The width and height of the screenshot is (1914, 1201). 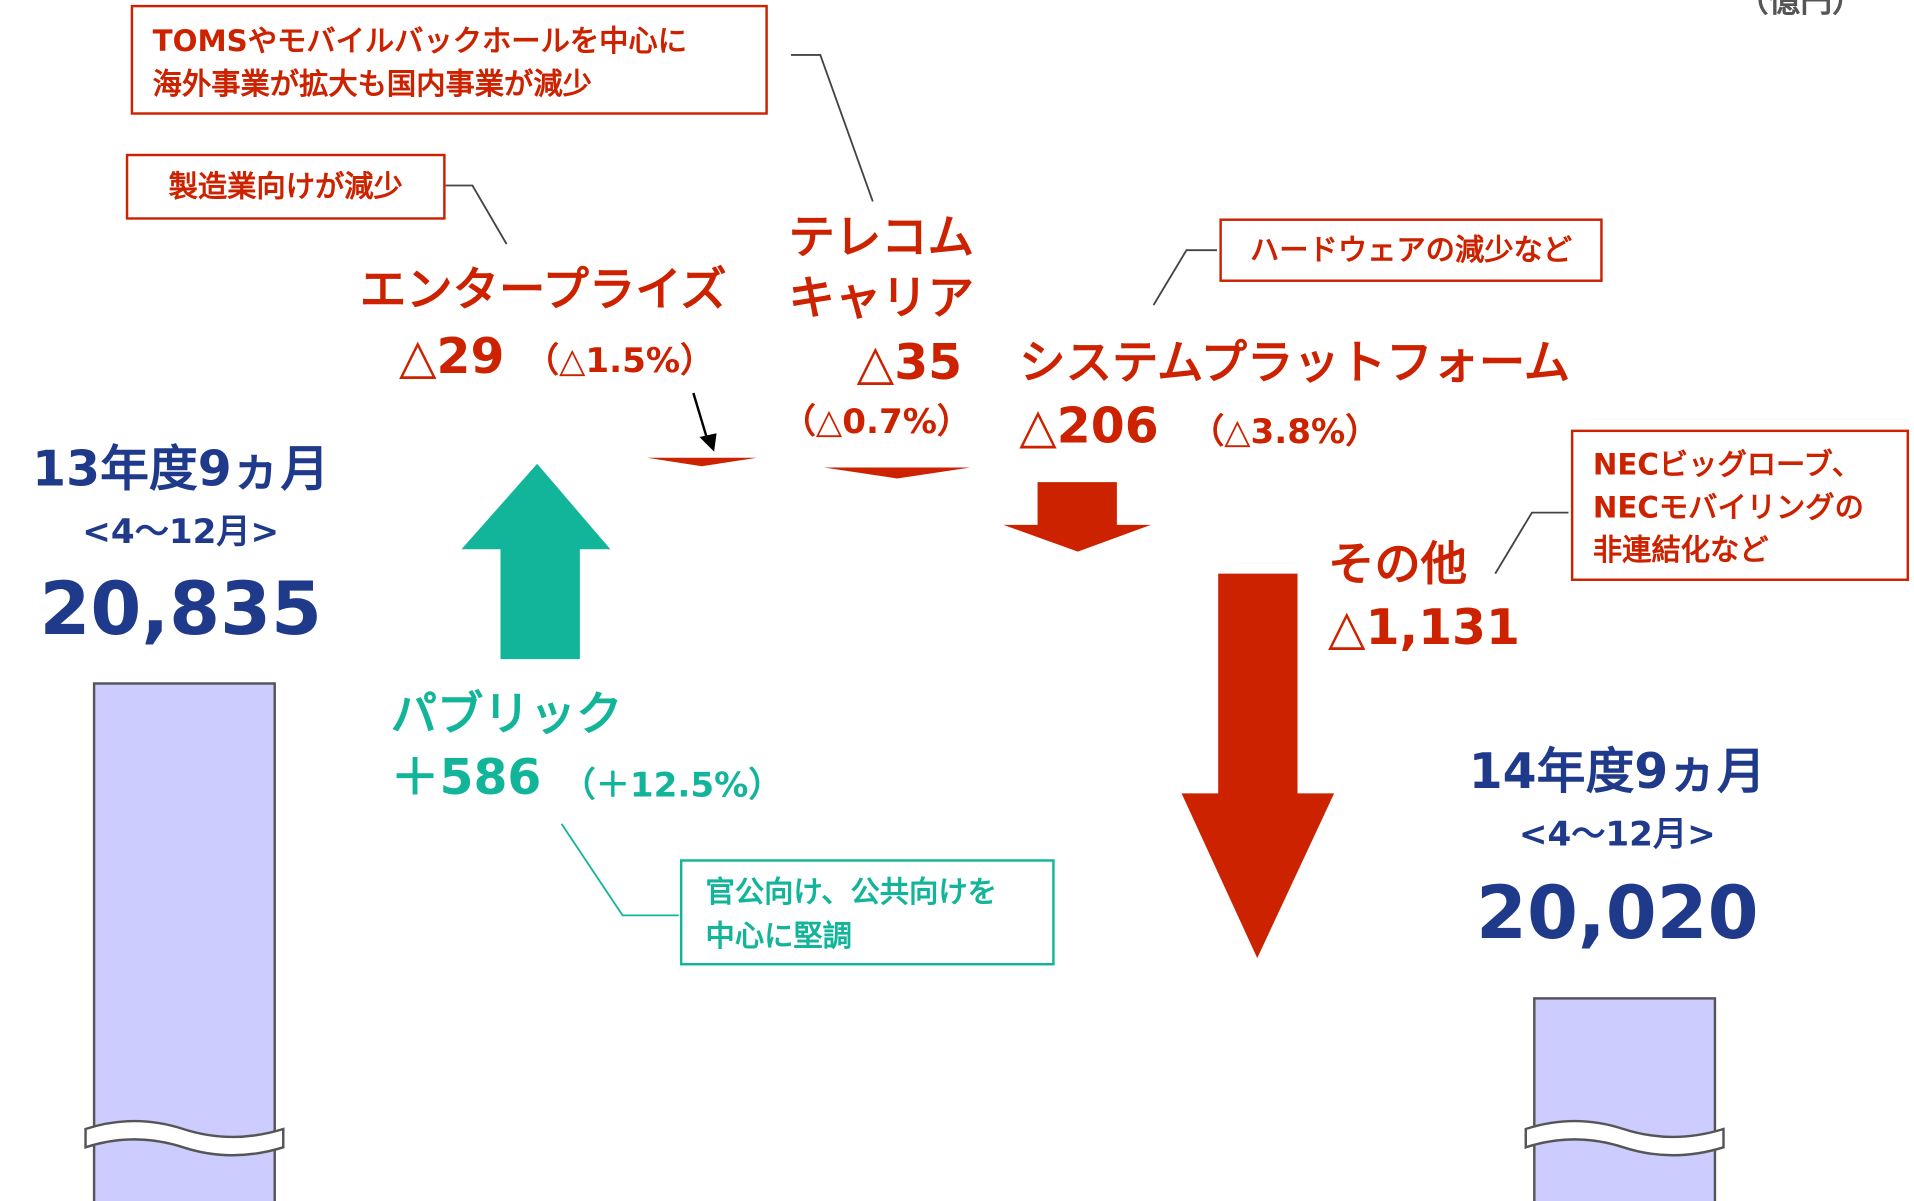 What do you see at coordinates (876, 422) in the screenshot?
I see `telecom-percent: （△0.7%）` at bounding box center [876, 422].